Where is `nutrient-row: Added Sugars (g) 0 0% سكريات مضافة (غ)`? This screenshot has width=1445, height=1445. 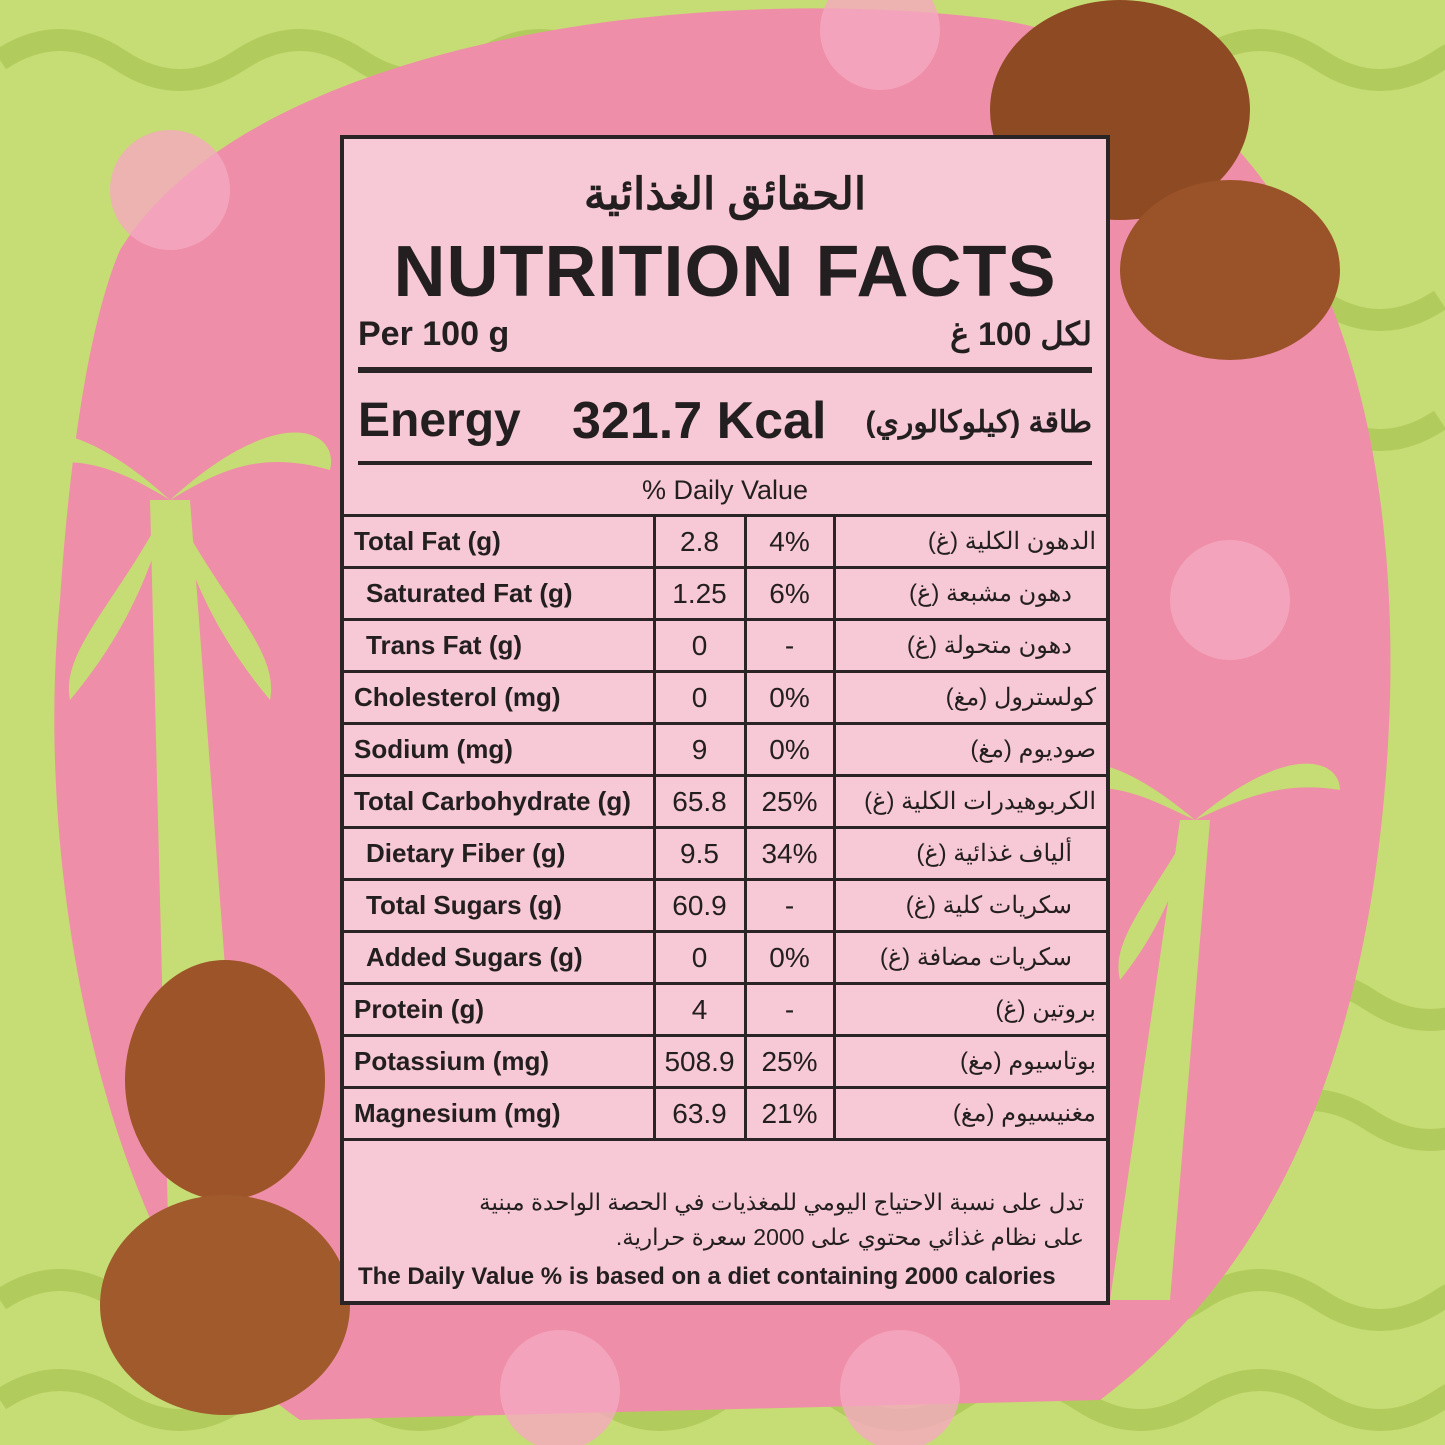 nutrient-row: Added Sugars (g) 0 0% سكريات مضافة (غ) is located at coordinates (725, 957).